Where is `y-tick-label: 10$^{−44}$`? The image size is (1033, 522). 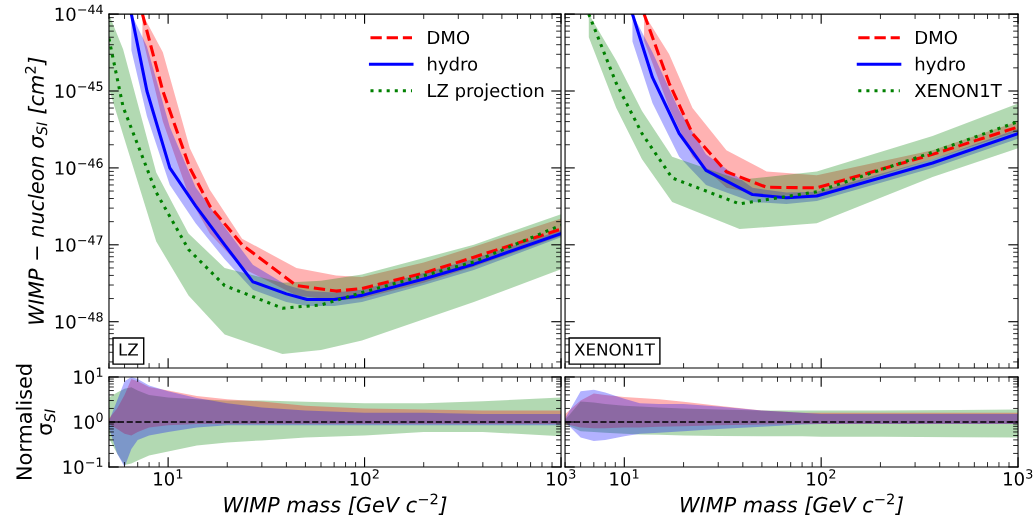
y-tick-label: 10$^{−44}$ is located at coordinates (79, 13).